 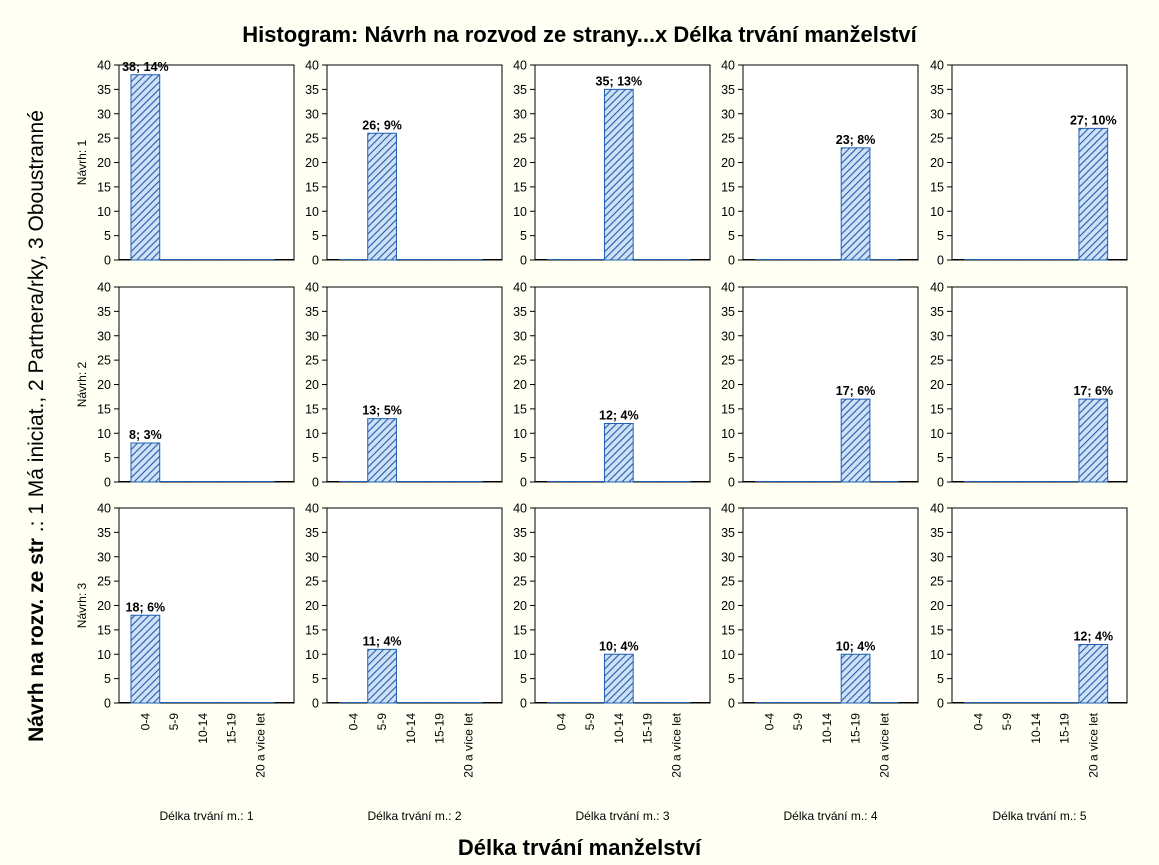 I want to click on data-label: 17; 6%, so click(x=856, y=391).